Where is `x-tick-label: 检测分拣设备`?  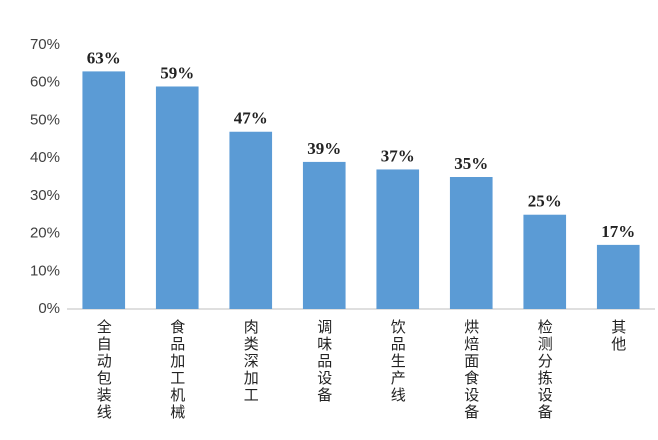 x-tick-label: 检测分拣设备 is located at coordinates (545, 370).